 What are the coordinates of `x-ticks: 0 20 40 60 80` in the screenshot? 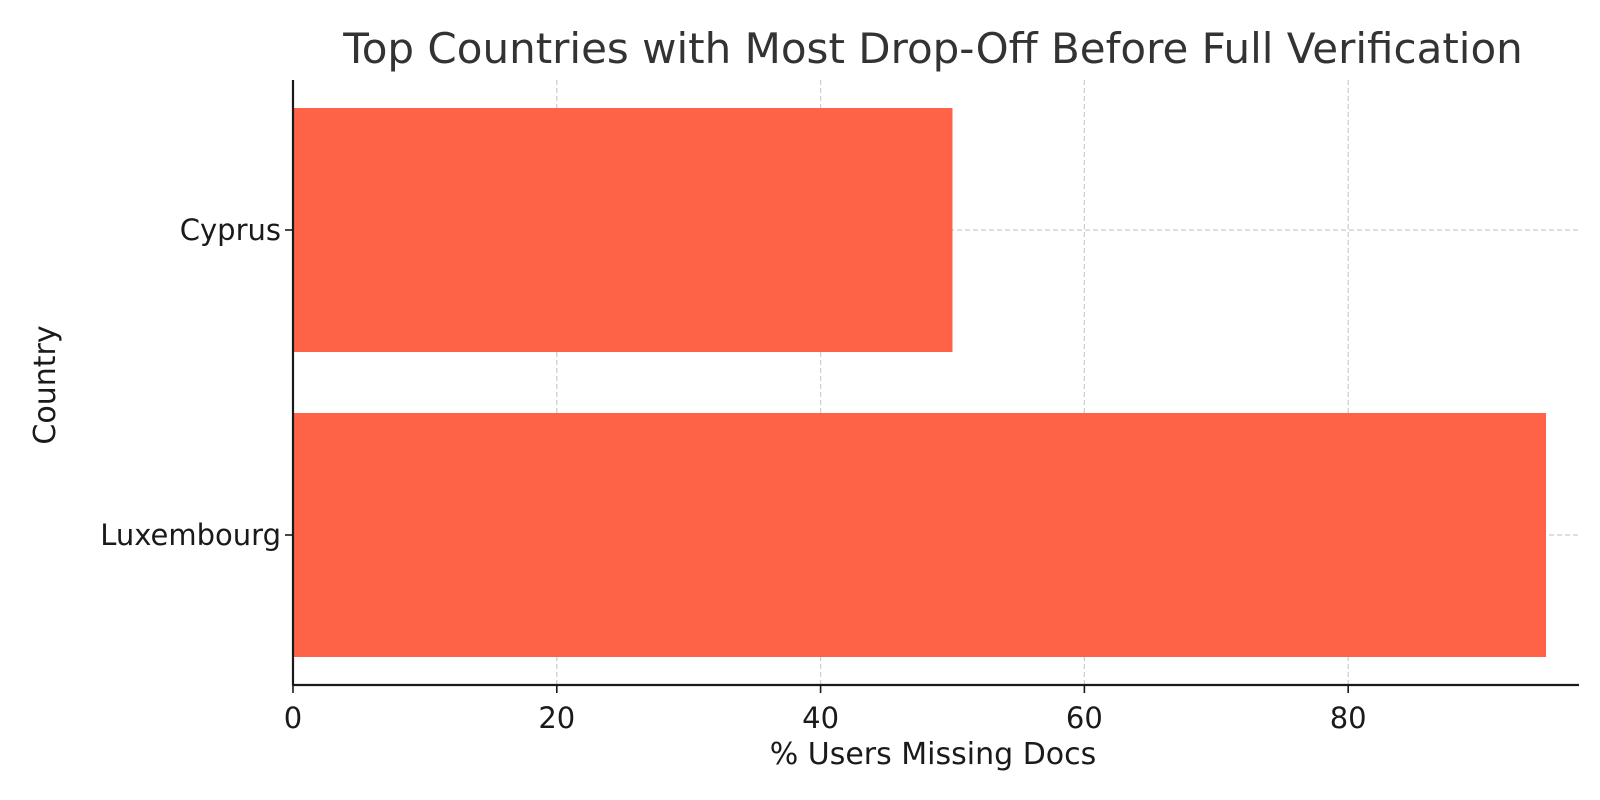 It's located at (825, 710).